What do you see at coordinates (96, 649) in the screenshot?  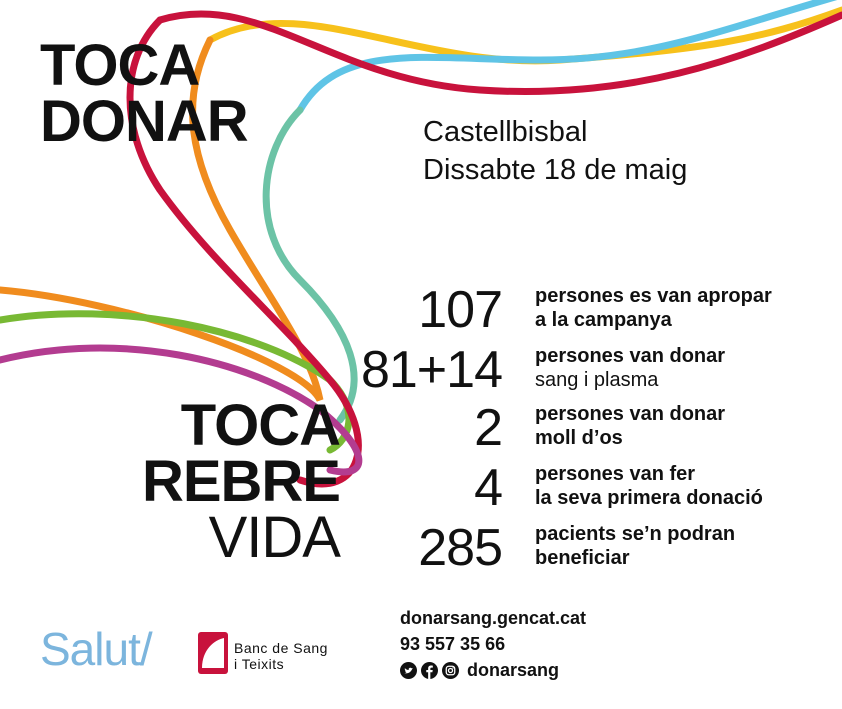 I see `salut-logo: Salut/` at bounding box center [96, 649].